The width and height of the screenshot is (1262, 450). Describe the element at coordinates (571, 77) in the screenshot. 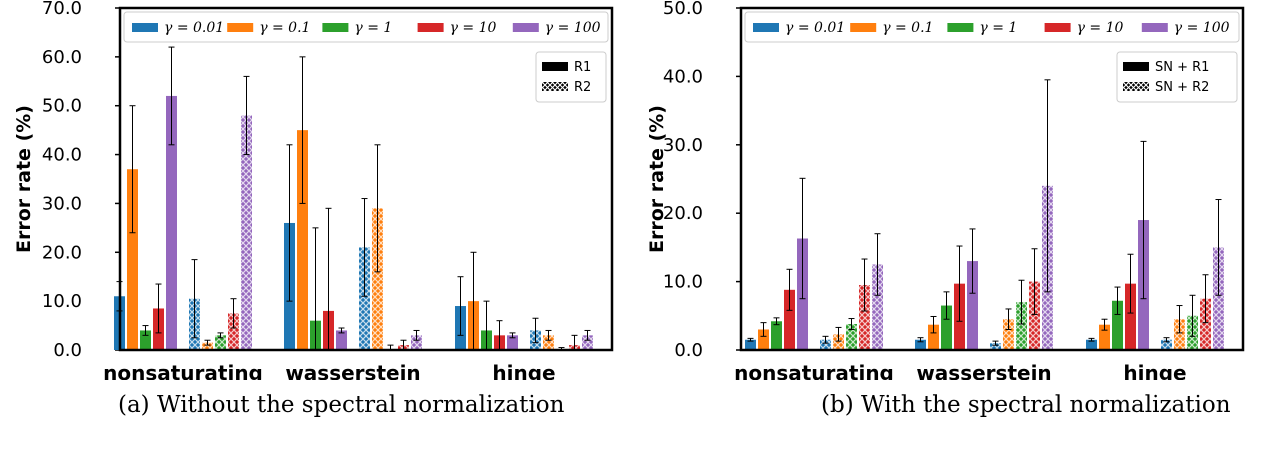

I see `reg-legend` at that location.